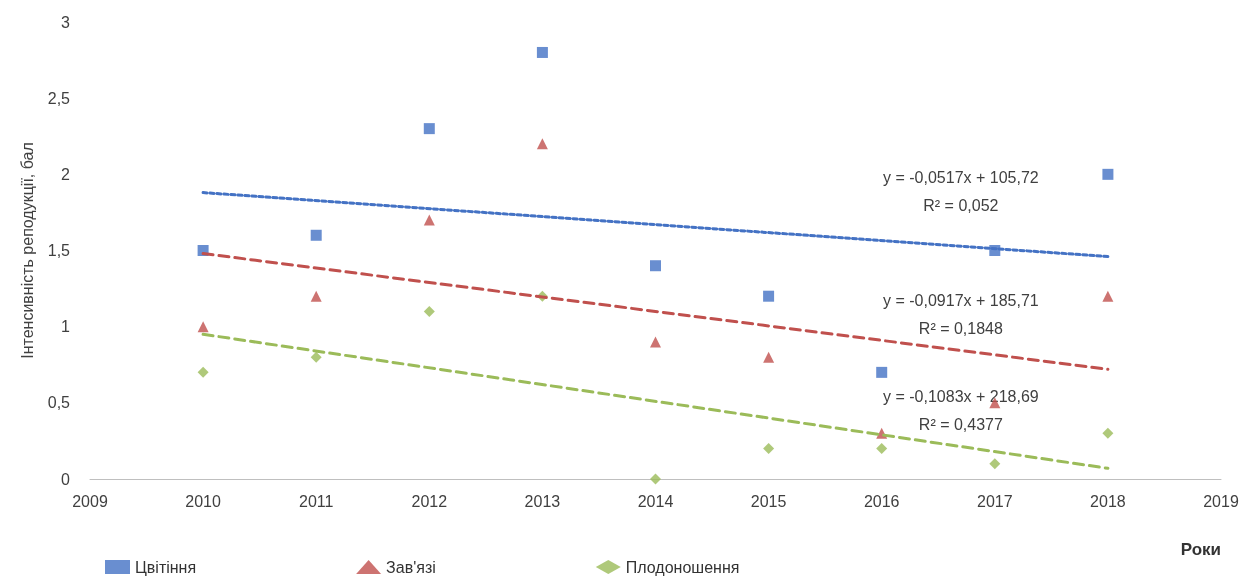 The image size is (1256, 584). Describe the element at coordinates (66, 479) in the screenshot. I see `y-tick-label: 0` at that location.